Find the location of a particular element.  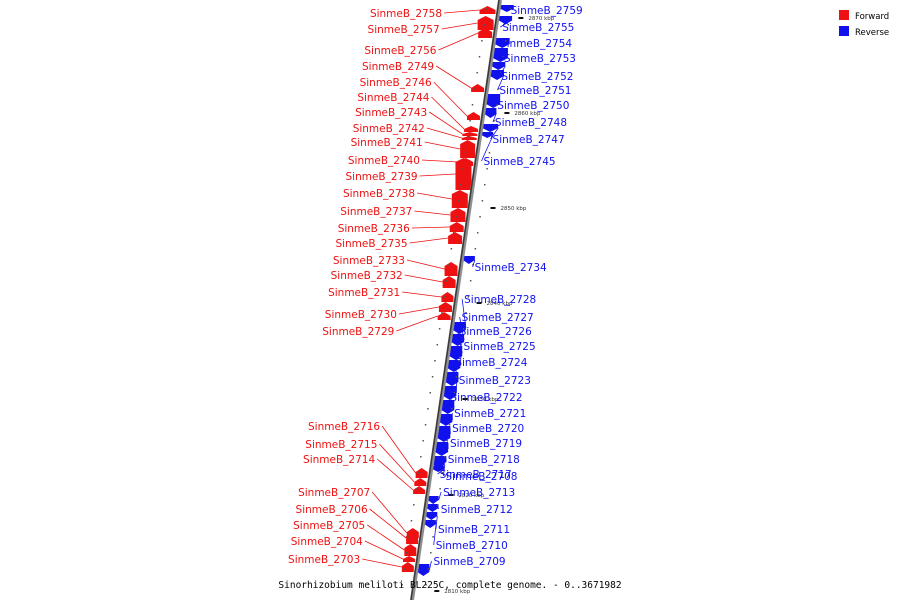

gene-label: SinmeB_2724 is located at coordinates (491, 363).